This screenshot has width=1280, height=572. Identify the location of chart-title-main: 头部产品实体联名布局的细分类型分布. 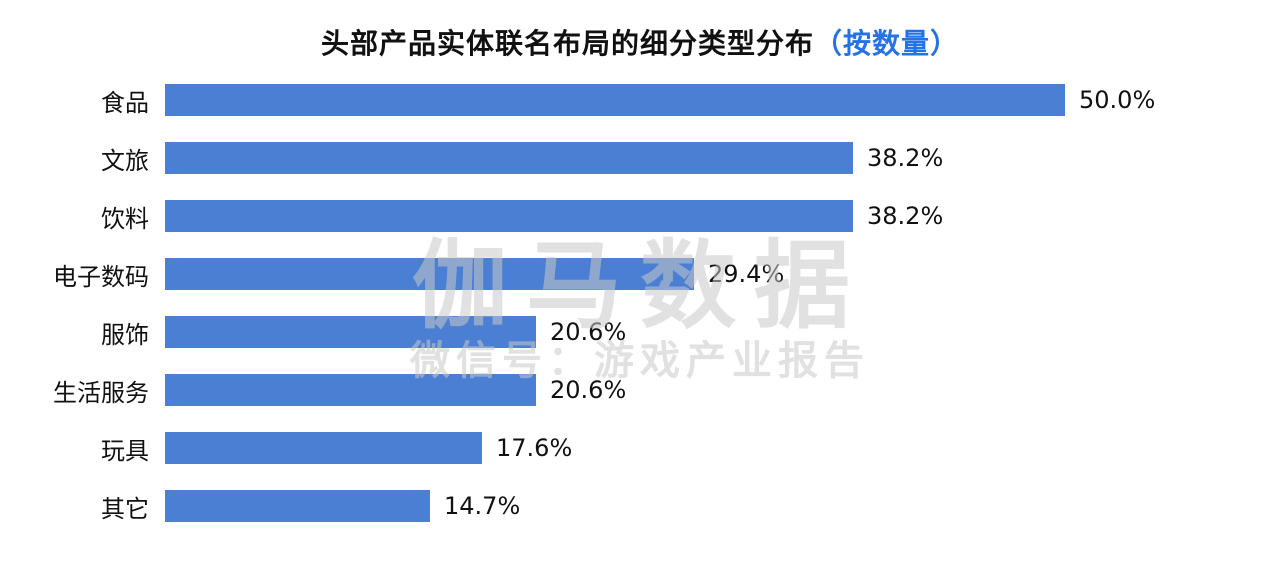
(567, 43).